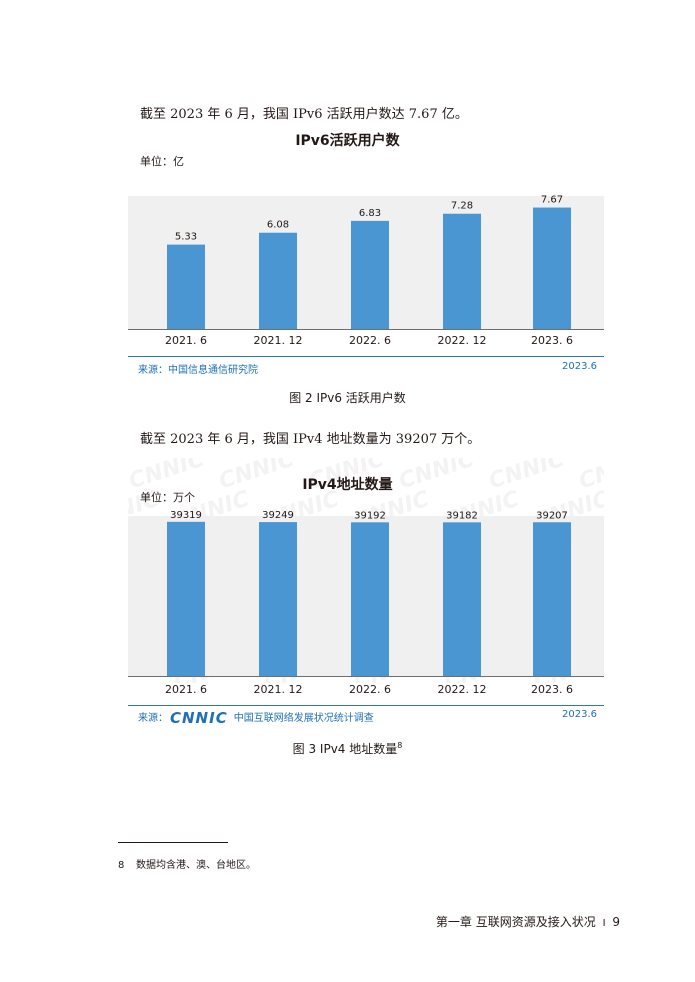 This screenshot has height=982, width=695. I want to click on chart2-title: IPv4地址数量, so click(347, 485).